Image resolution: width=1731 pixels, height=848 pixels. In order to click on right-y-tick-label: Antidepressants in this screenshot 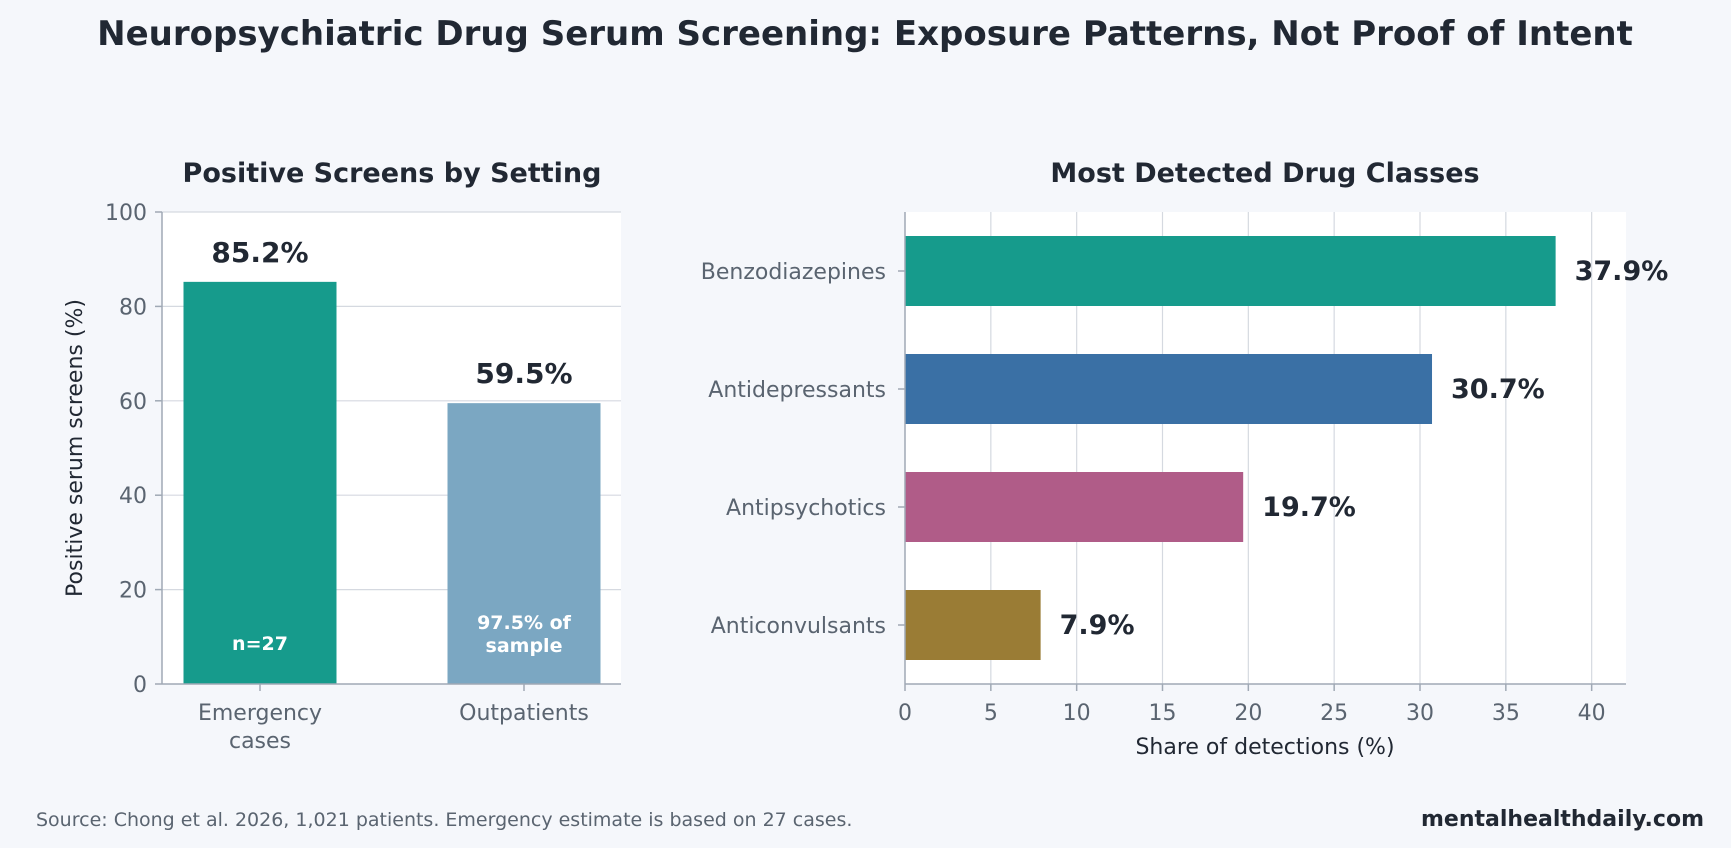, I will do `click(797, 390)`.